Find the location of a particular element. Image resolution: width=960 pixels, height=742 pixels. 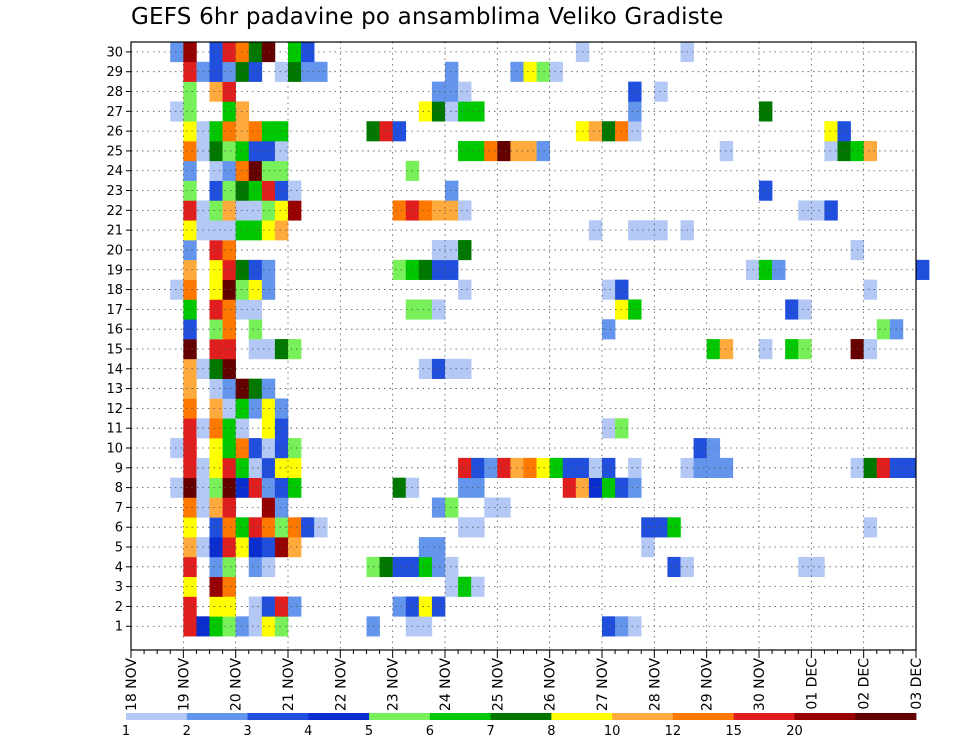

x-tick-label: 19 NOV is located at coordinates (184, 685).